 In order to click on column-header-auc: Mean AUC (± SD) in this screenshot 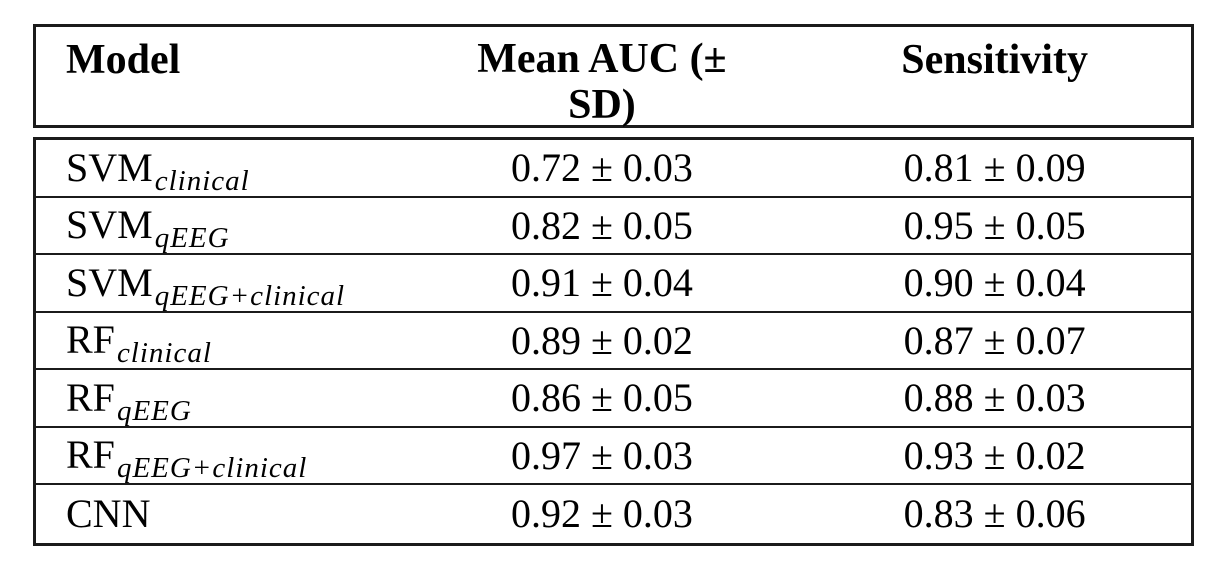, I will do `click(602, 82)`.